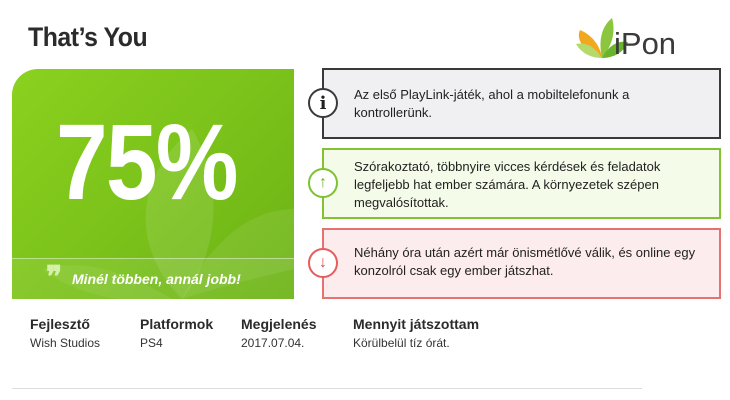  Describe the element at coordinates (60, 324) in the screenshot. I see `developer-label: Fejlesztő` at that location.